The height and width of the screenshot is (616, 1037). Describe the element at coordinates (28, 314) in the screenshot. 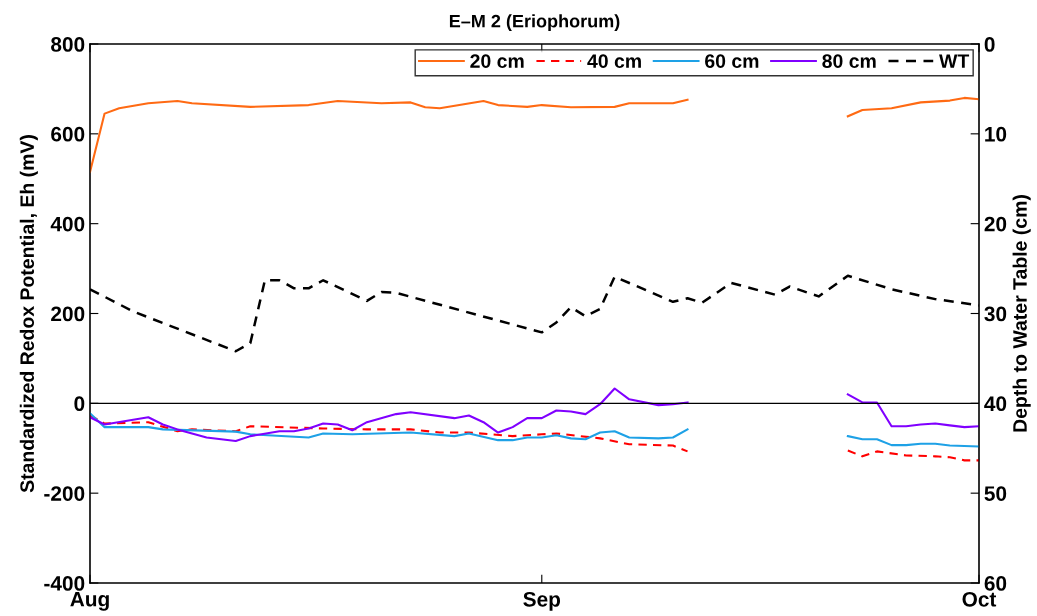

I see `y-axis-title: Standardized Redox Potential, Eh (mV)` at that location.